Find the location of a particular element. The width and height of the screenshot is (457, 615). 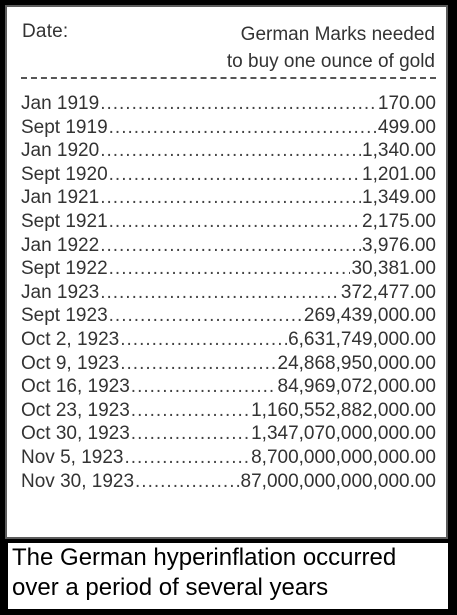

row-date: Jan 1922 is located at coordinates (60, 245).